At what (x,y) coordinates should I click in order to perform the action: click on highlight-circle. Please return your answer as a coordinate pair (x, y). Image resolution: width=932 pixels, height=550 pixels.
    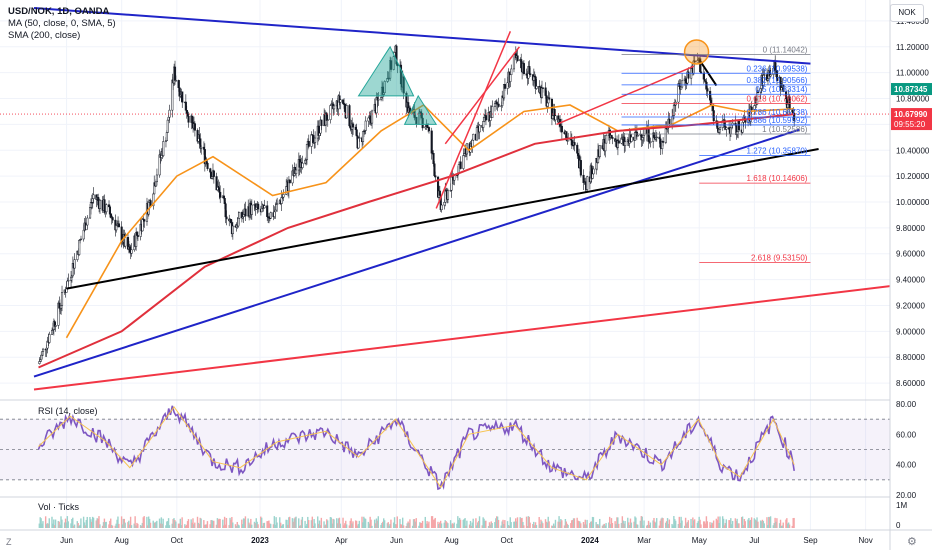
    Looking at the image, I should click on (696, 52).